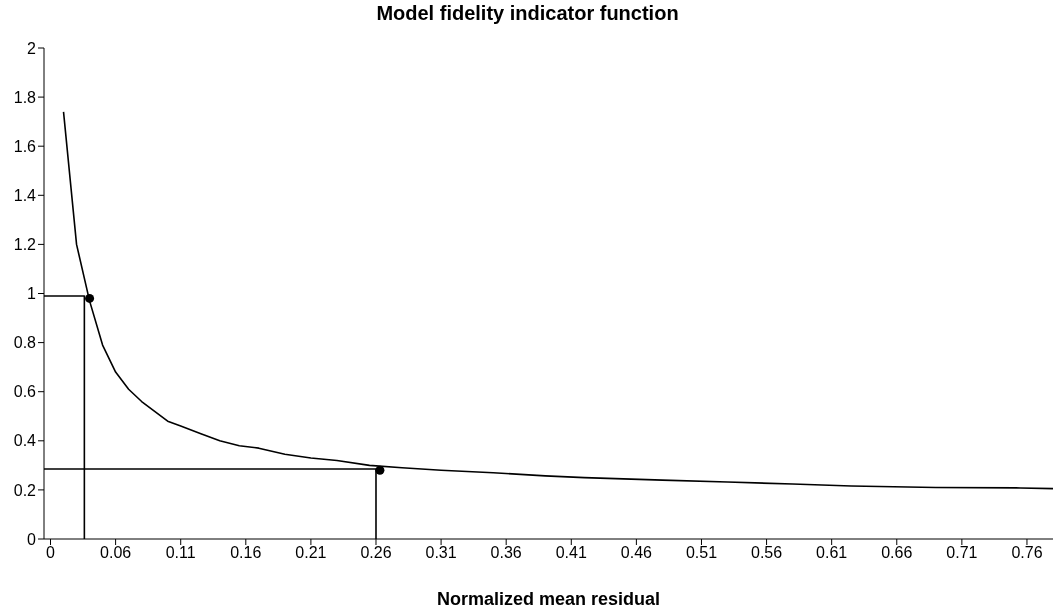 The width and height of the screenshot is (1055, 609). Describe the element at coordinates (32, 539) in the screenshot. I see `y-tick-label: 0` at that location.